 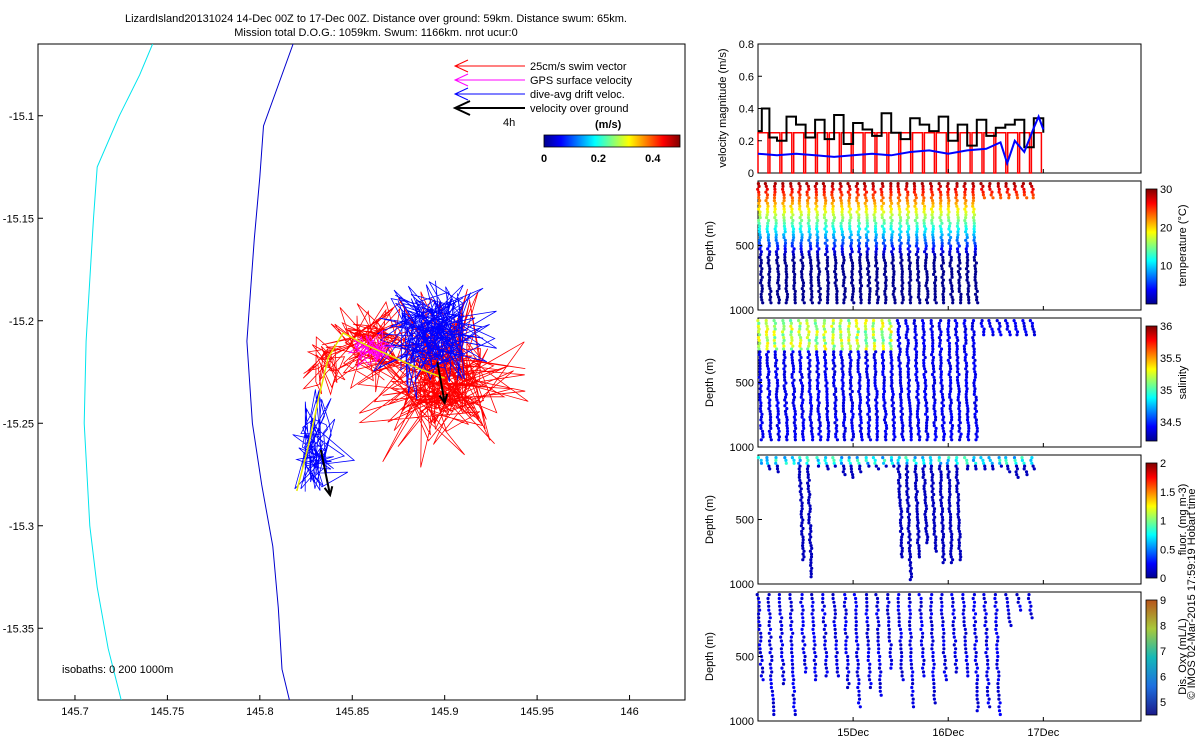 I want to click on map-y-tick-label: -15.1, so click(x=21, y=117).